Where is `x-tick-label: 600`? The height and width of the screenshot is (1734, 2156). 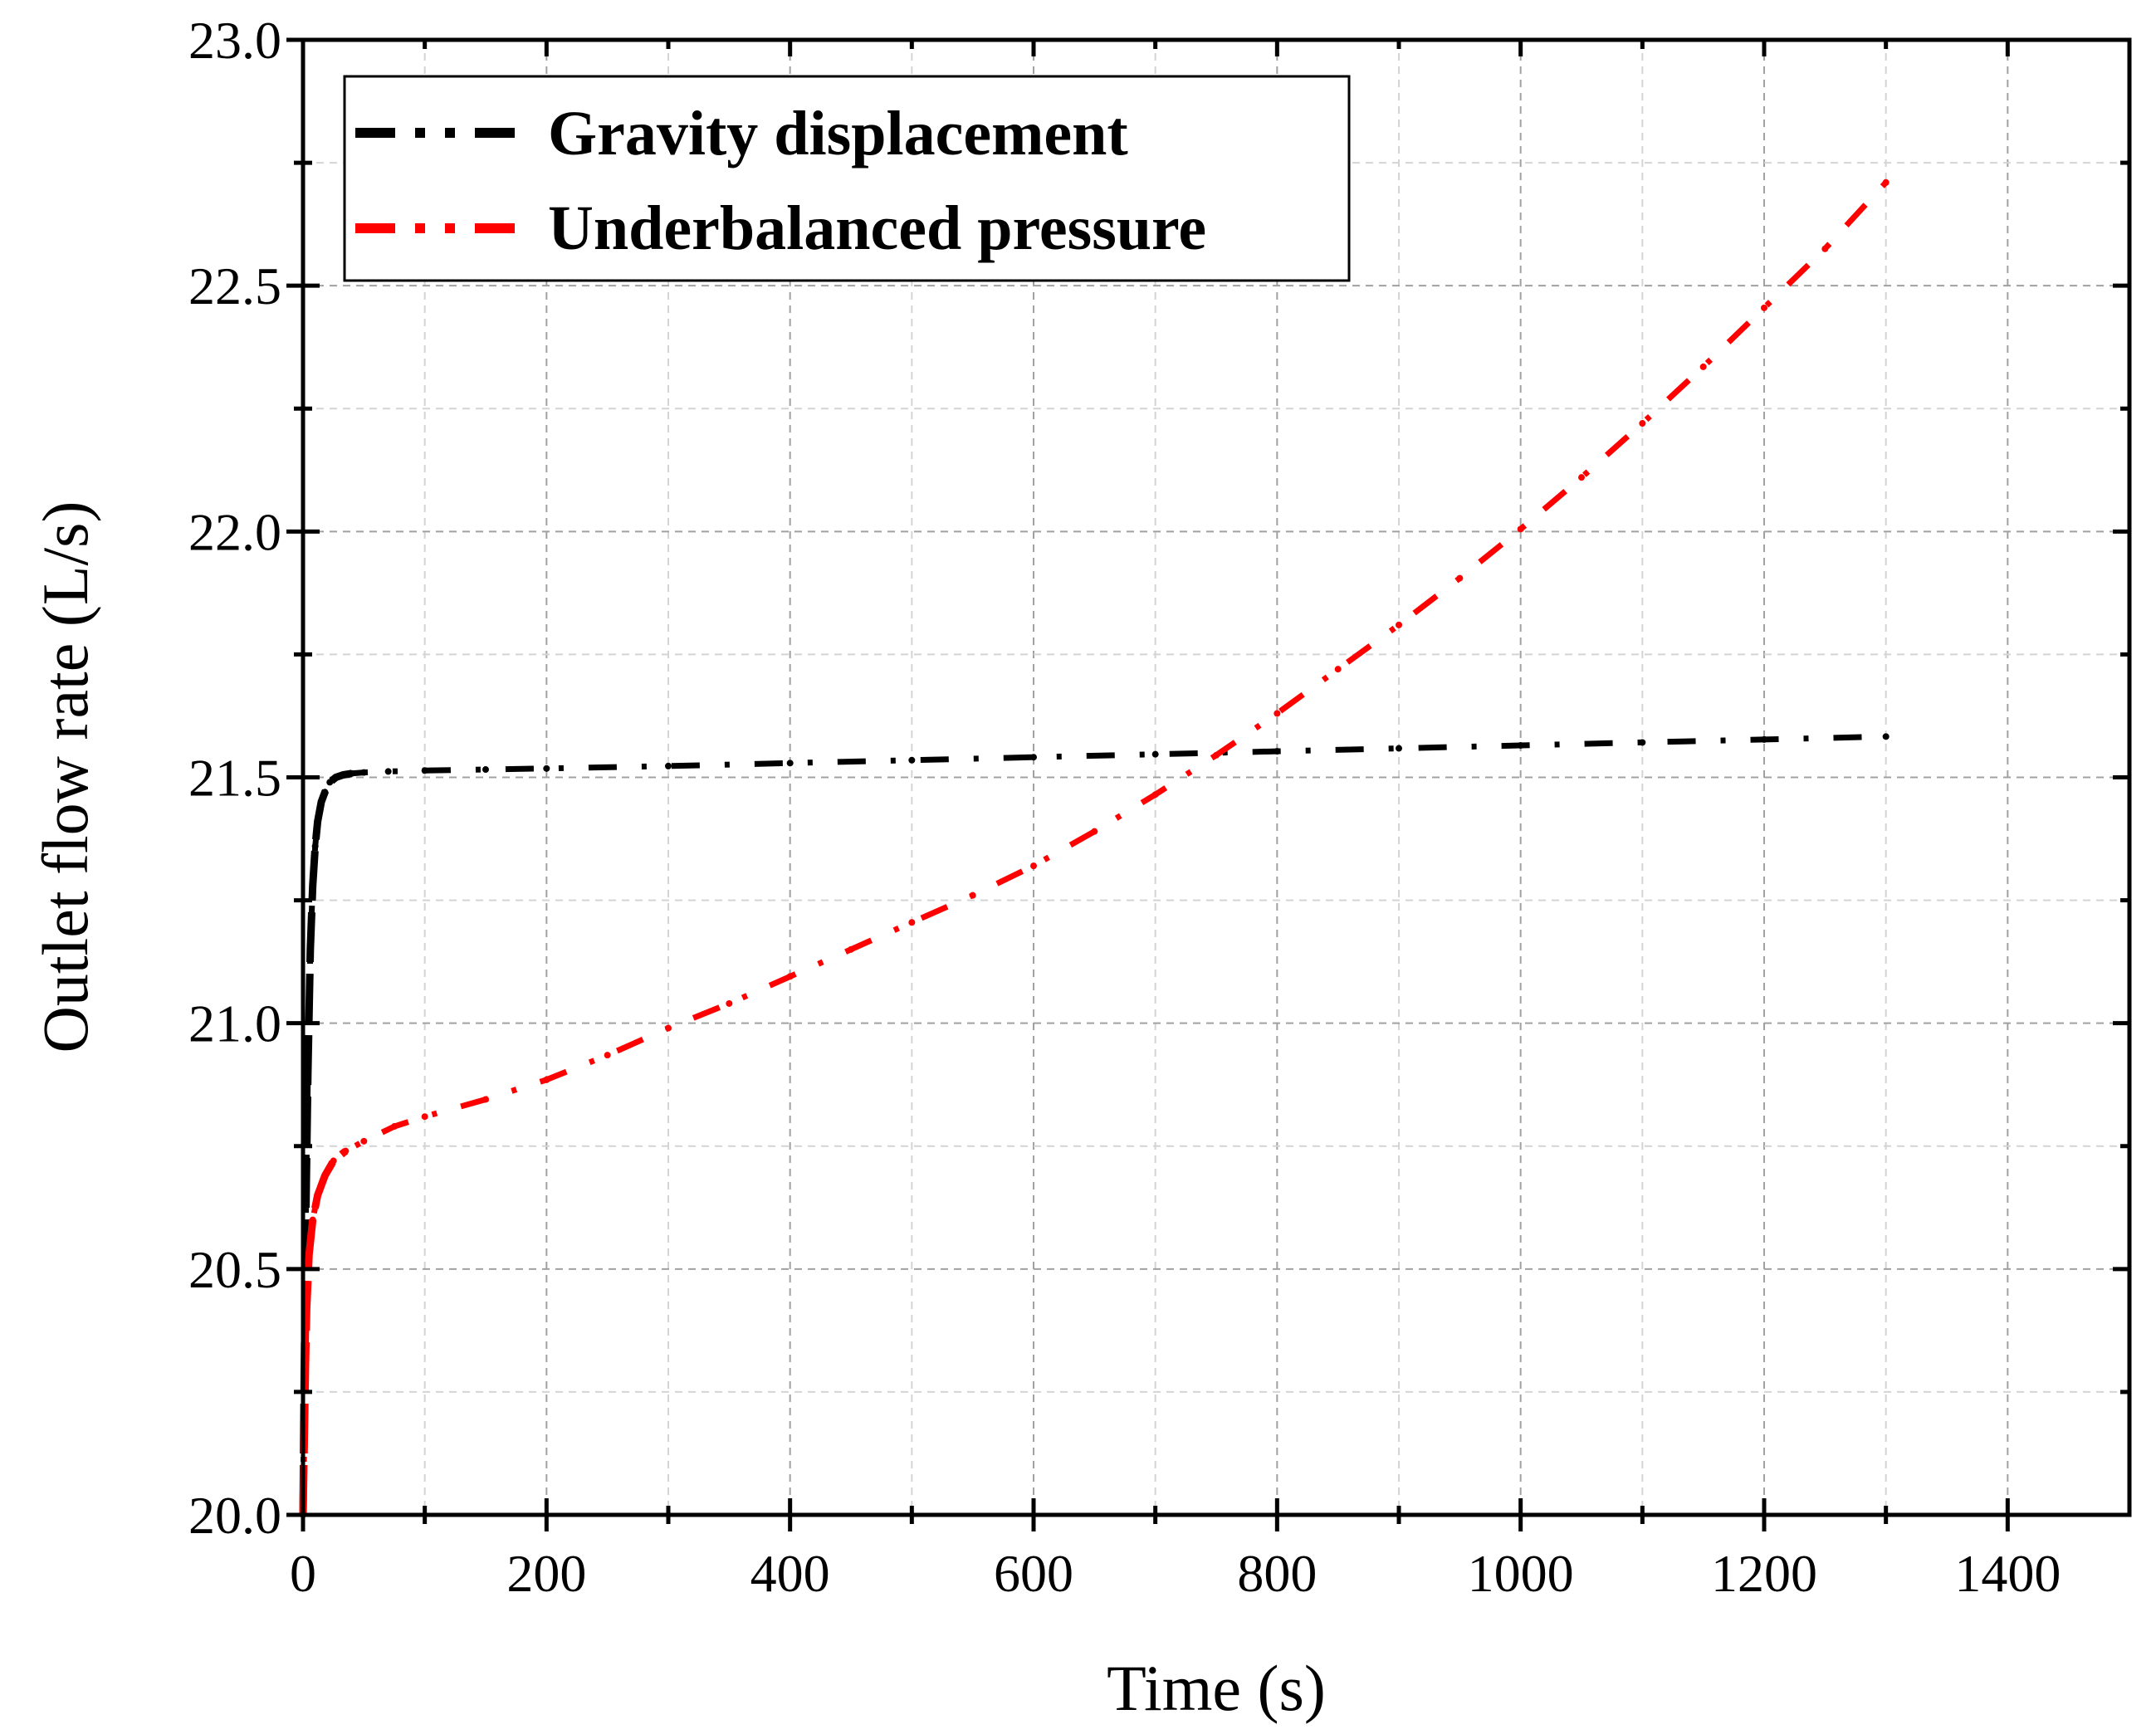
x-tick-label: 600 is located at coordinates (1033, 1573).